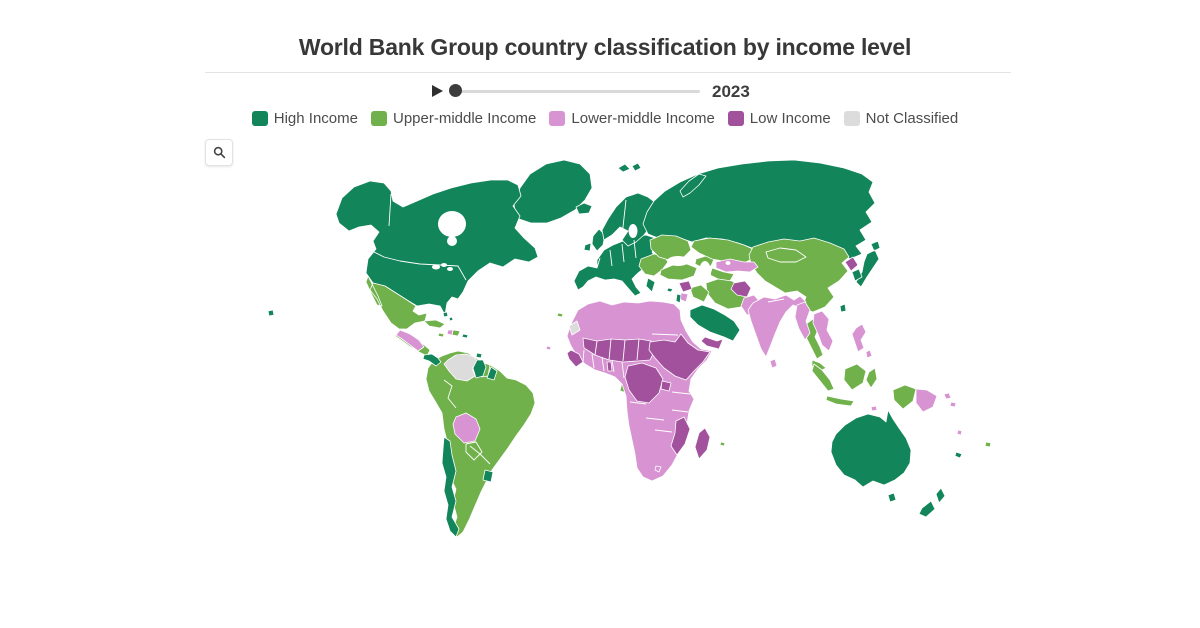  What do you see at coordinates (466, 428) in the screenshot?
I see `region-bolivia` at bounding box center [466, 428].